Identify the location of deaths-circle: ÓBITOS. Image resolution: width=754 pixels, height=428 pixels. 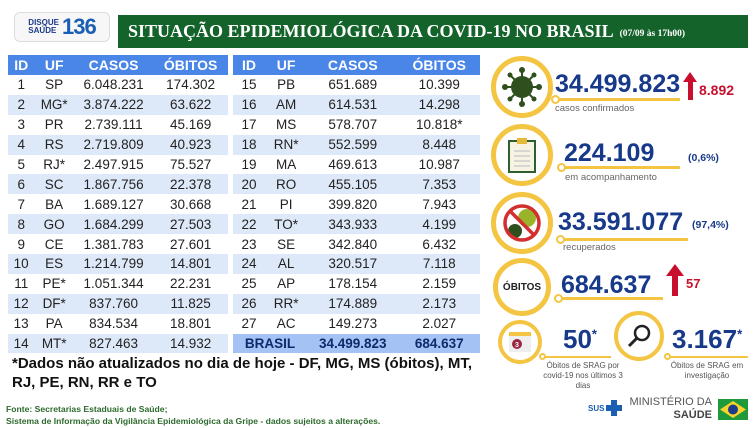
(522, 287).